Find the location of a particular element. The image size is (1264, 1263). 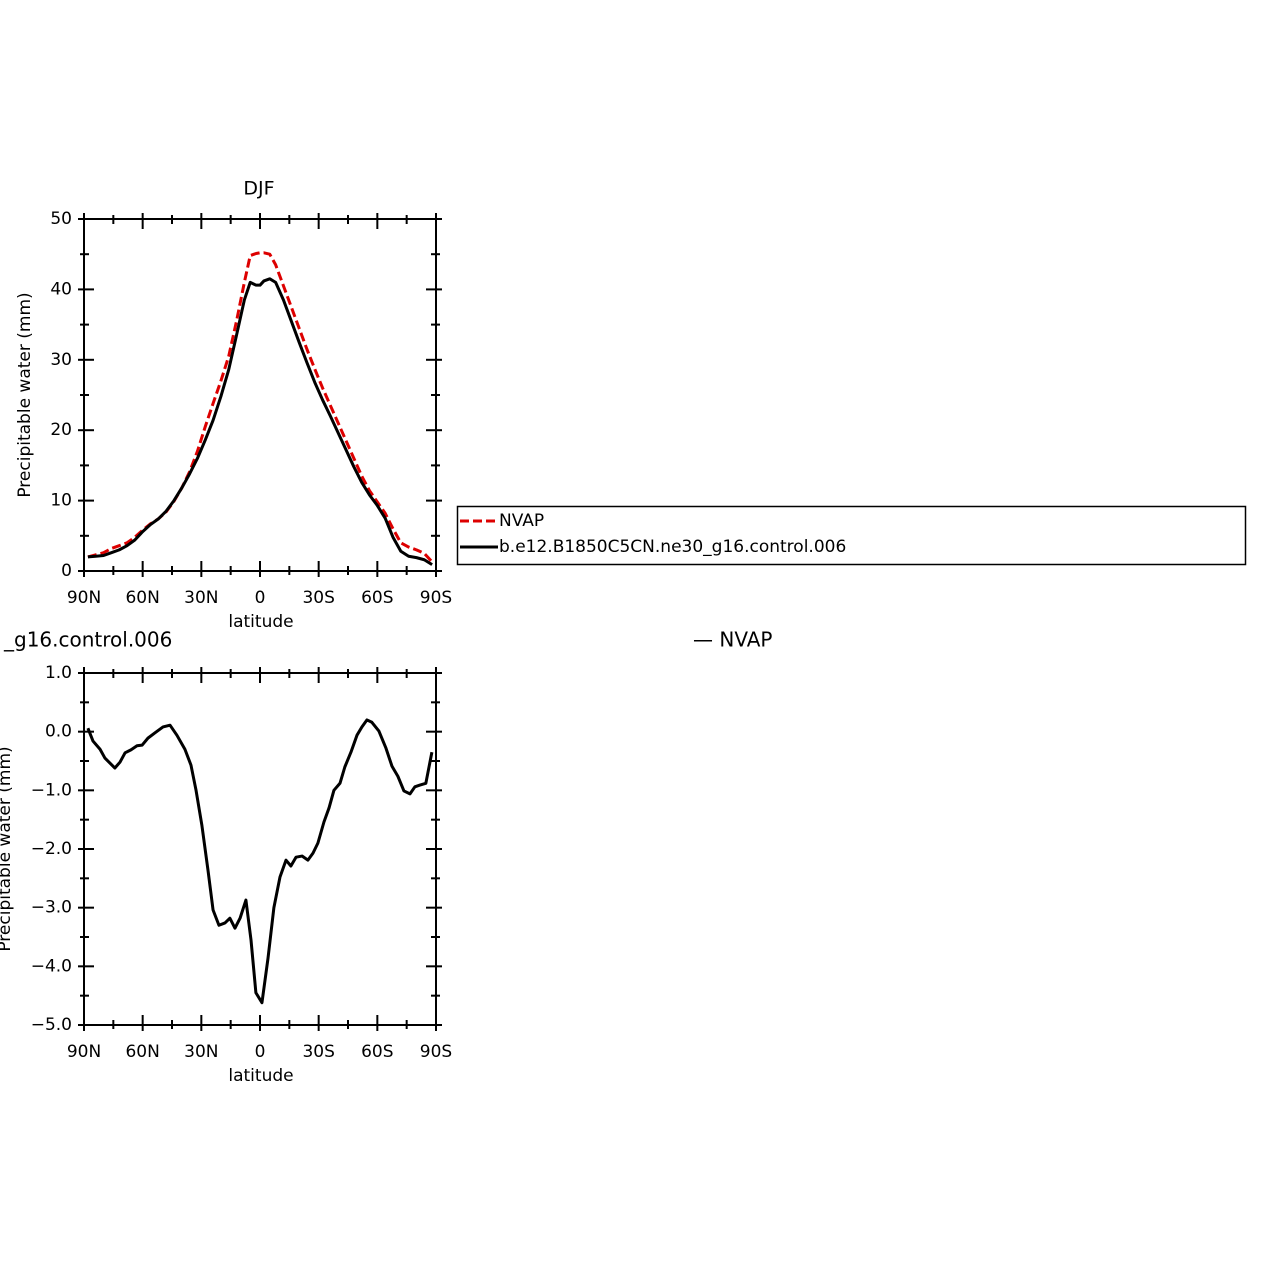

chart-title: DJF is located at coordinates (258, 189).